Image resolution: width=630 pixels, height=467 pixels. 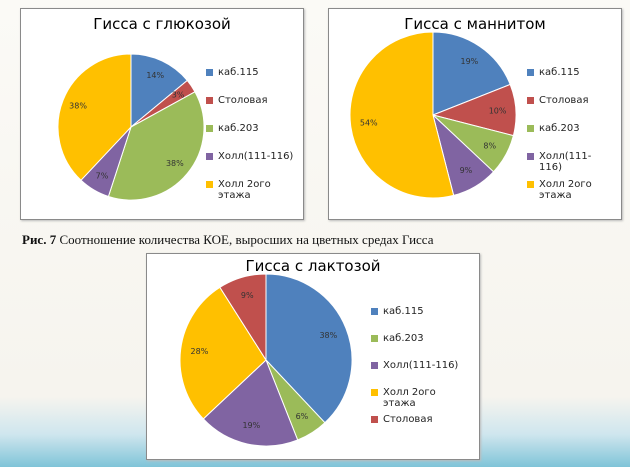 What do you see at coordinates (489, 146) in the screenshot?
I see `data-label: 8%` at bounding box center [489, 146].